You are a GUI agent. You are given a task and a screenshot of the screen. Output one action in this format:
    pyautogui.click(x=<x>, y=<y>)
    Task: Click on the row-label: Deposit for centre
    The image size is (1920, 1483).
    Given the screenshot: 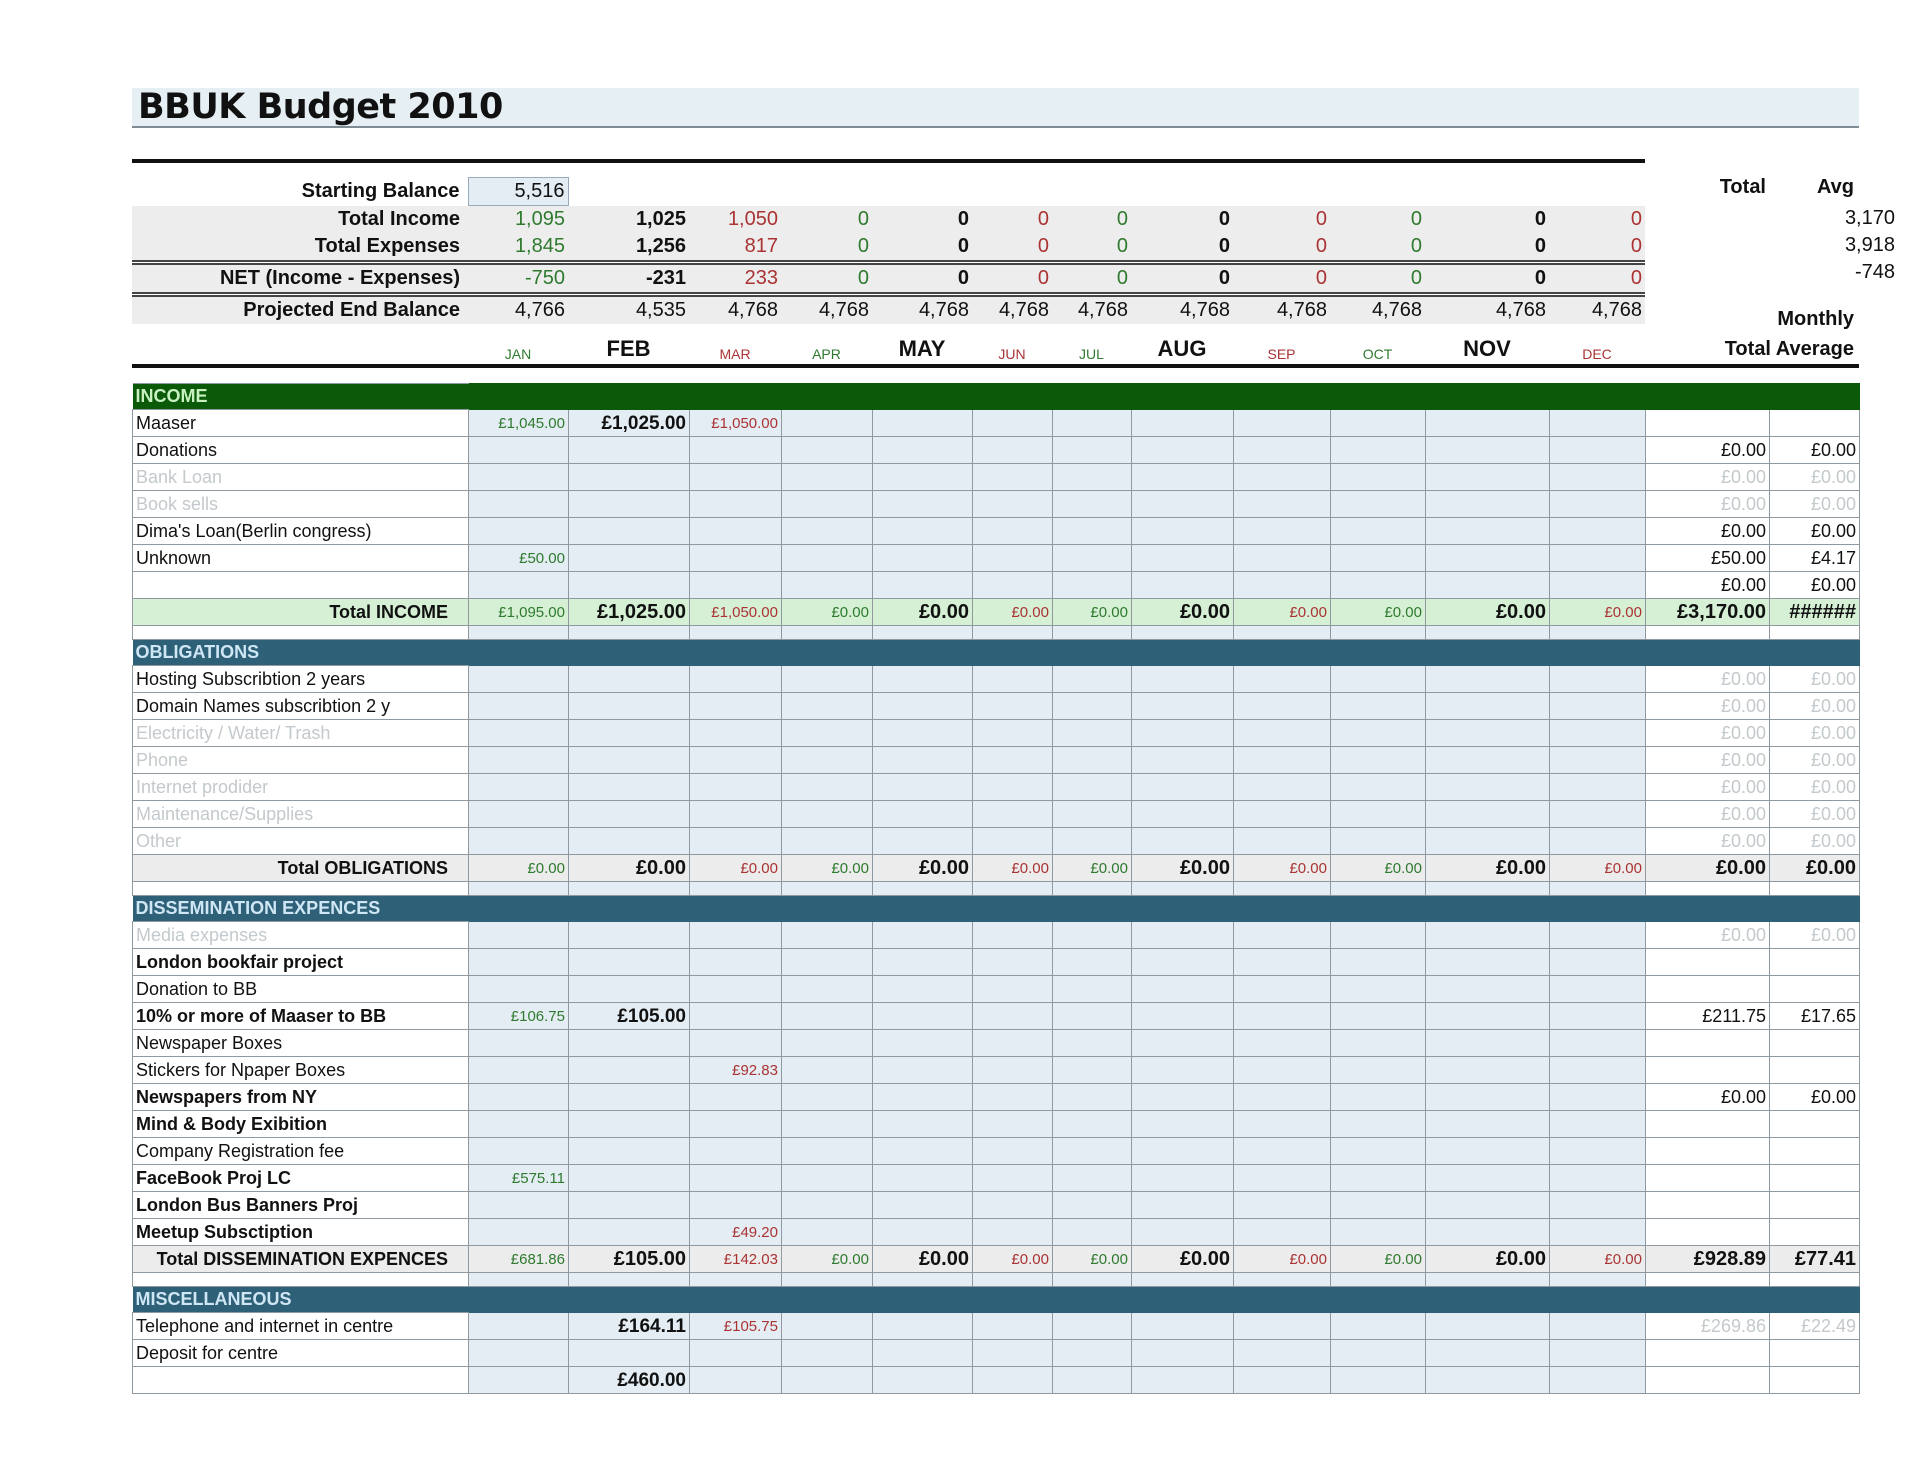 What is the action you would take?
    pyautogui.click(x=300, y=1353)
    